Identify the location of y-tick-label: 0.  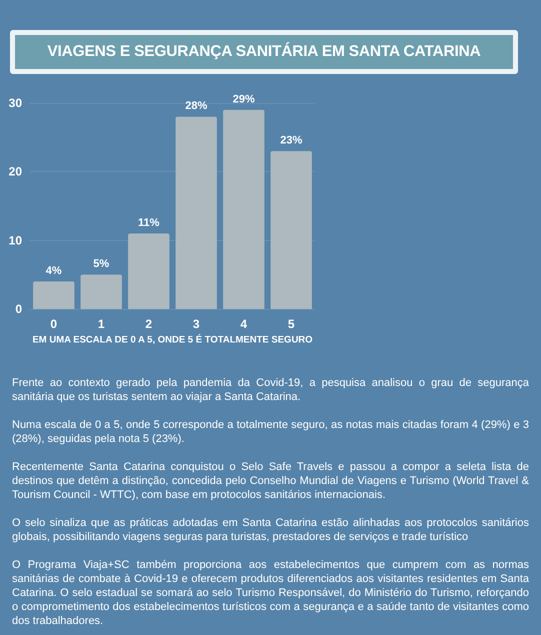
(18, 309).